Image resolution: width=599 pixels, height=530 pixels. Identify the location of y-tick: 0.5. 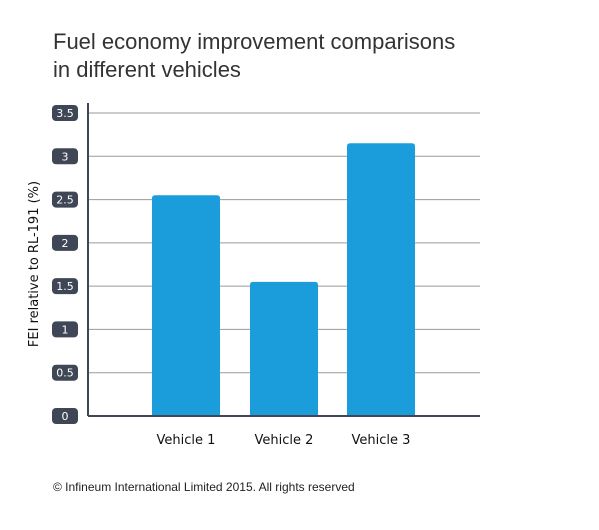
(65, 372).